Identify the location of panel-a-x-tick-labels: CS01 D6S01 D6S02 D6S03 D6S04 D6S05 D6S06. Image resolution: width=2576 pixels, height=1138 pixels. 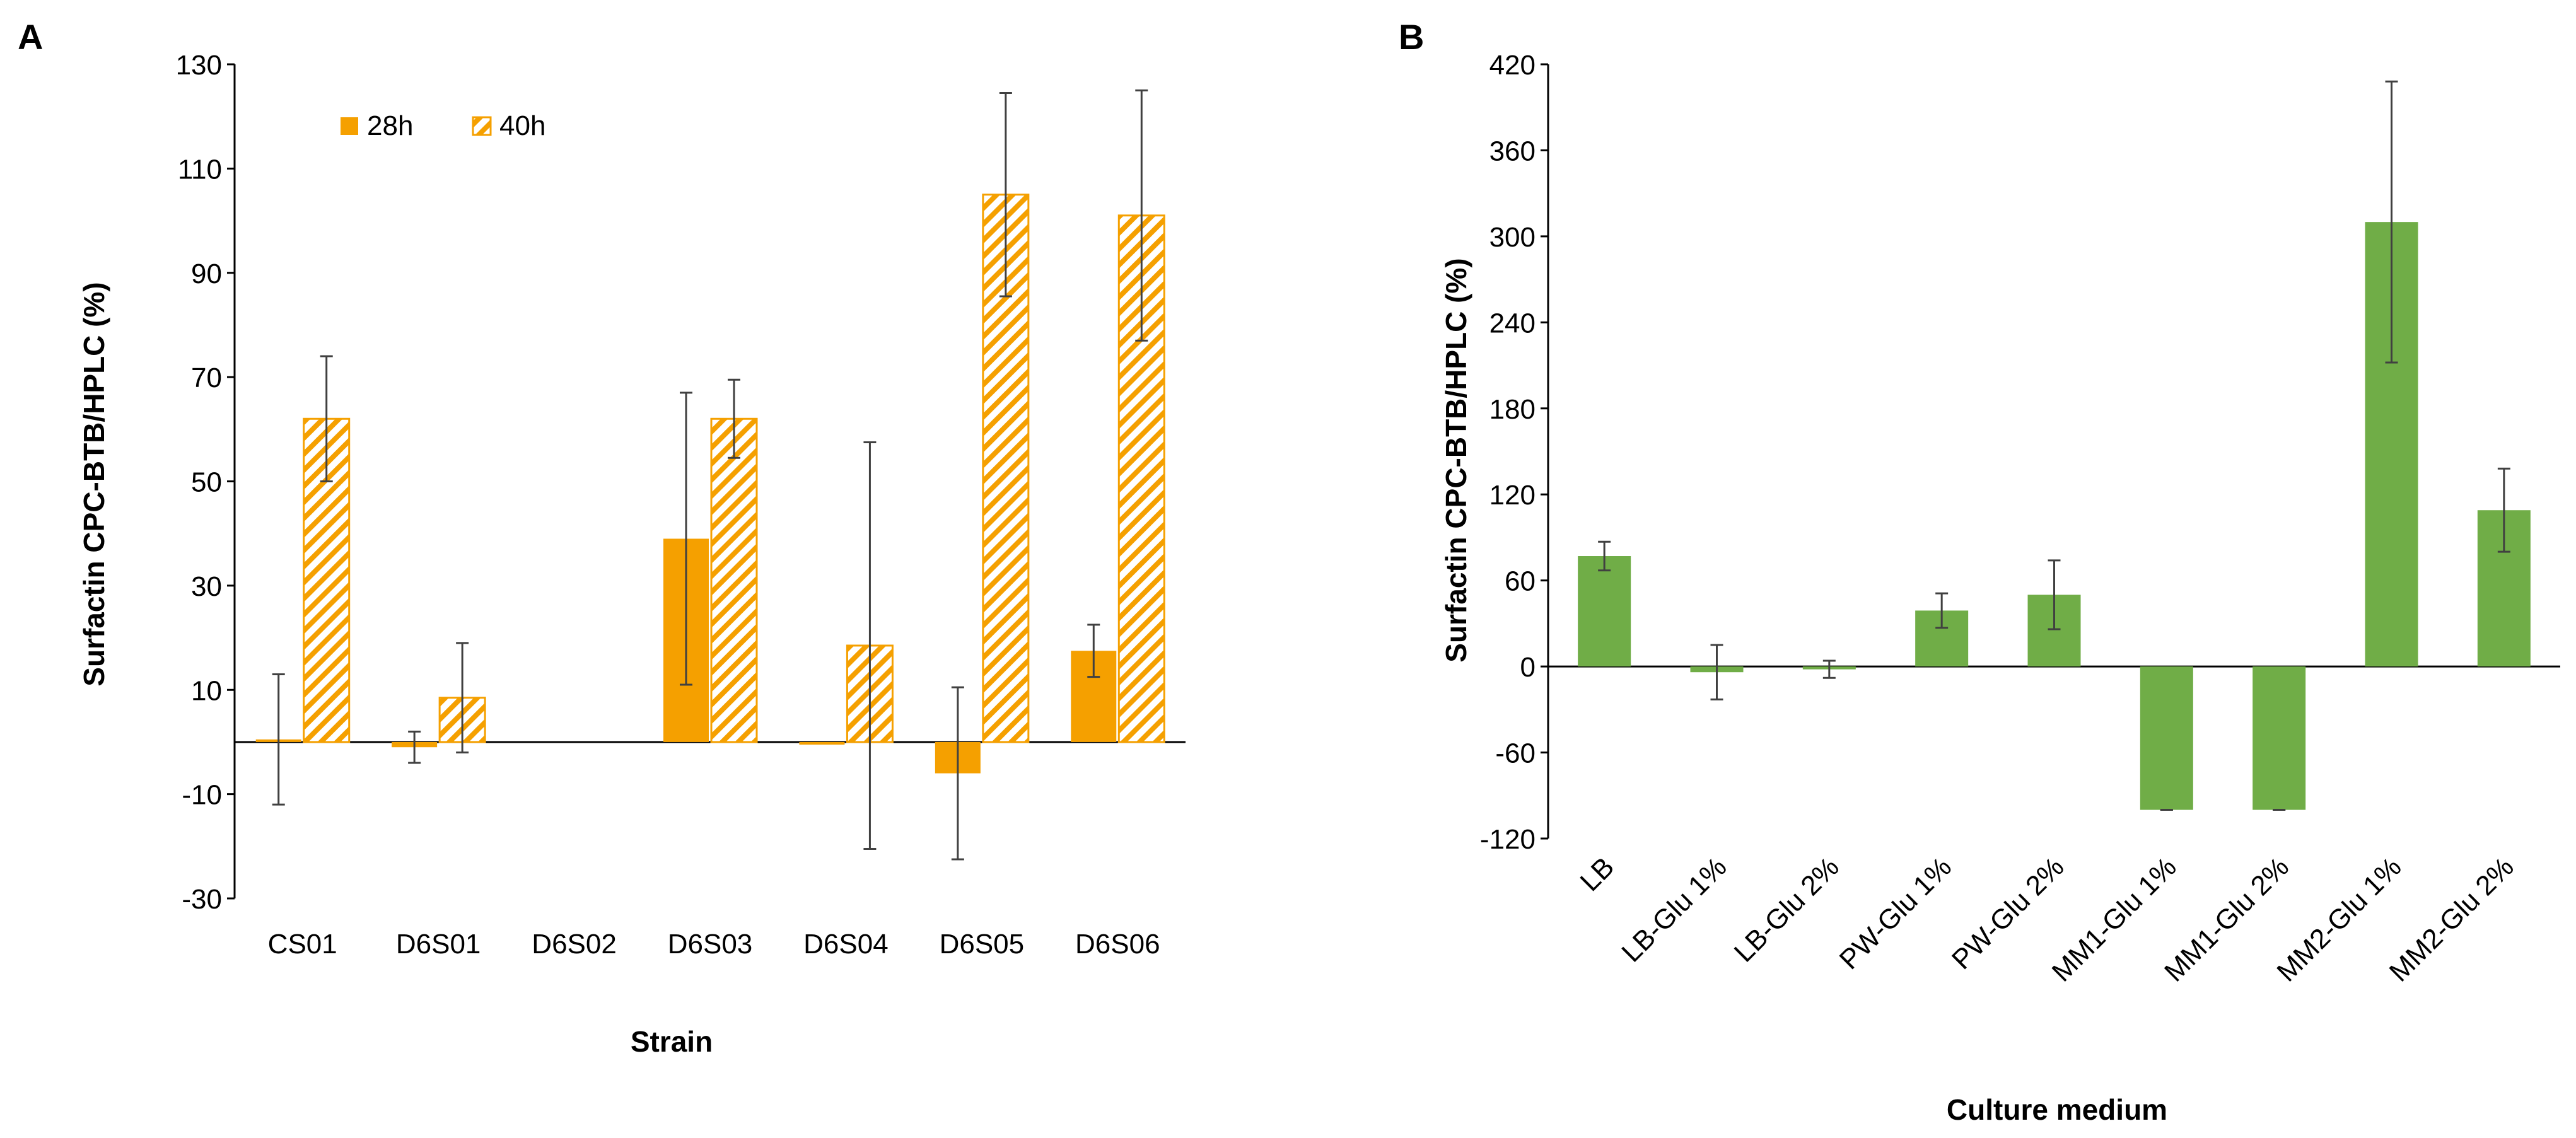
(714, 944).